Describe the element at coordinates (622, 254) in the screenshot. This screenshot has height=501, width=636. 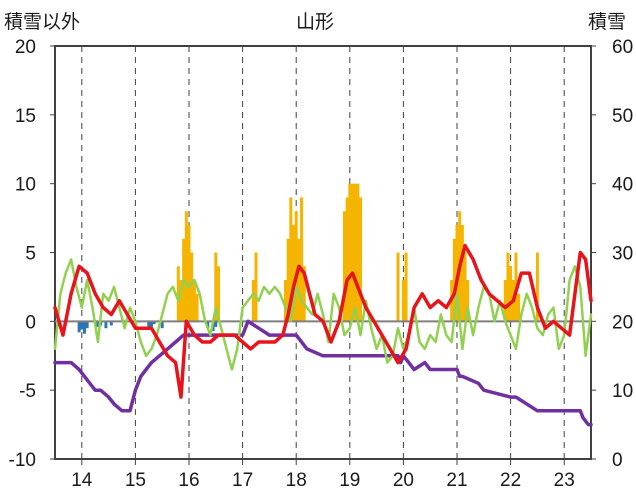
I see `y-right-tick-30: 30` at that location.